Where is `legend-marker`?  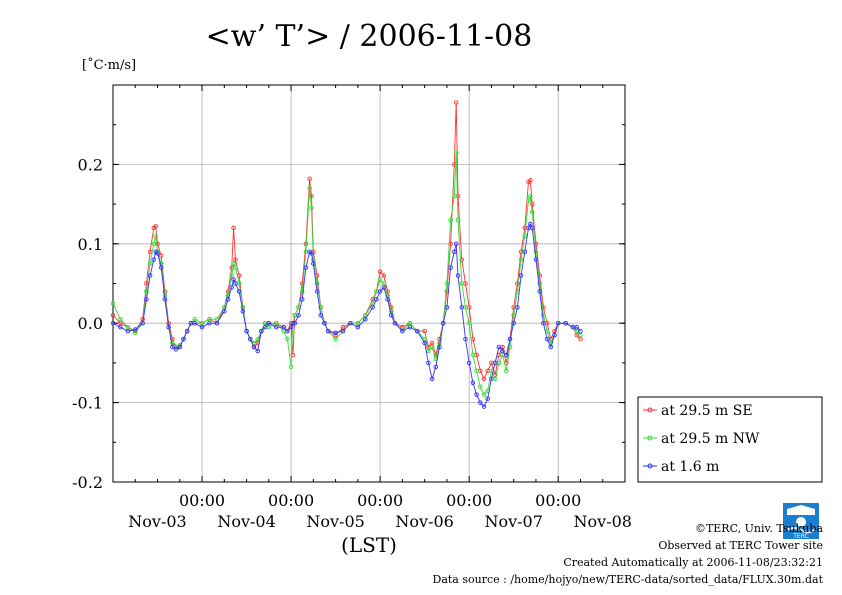
legend-marker is located at coordinates (650, 438).